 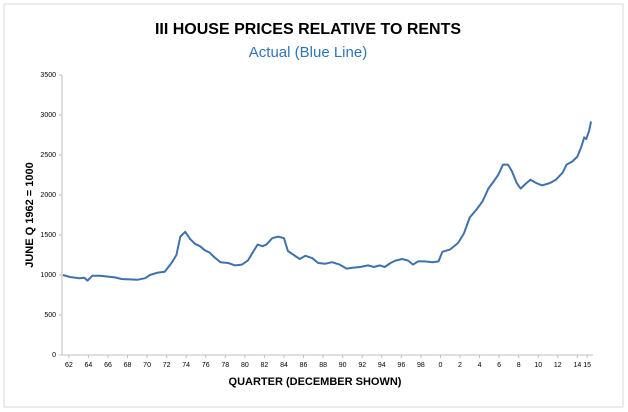 What do you see at coordinates (48, 275) in the screenshot?
I see `y-tick-label: 1000` at bounding box center [48, 275].